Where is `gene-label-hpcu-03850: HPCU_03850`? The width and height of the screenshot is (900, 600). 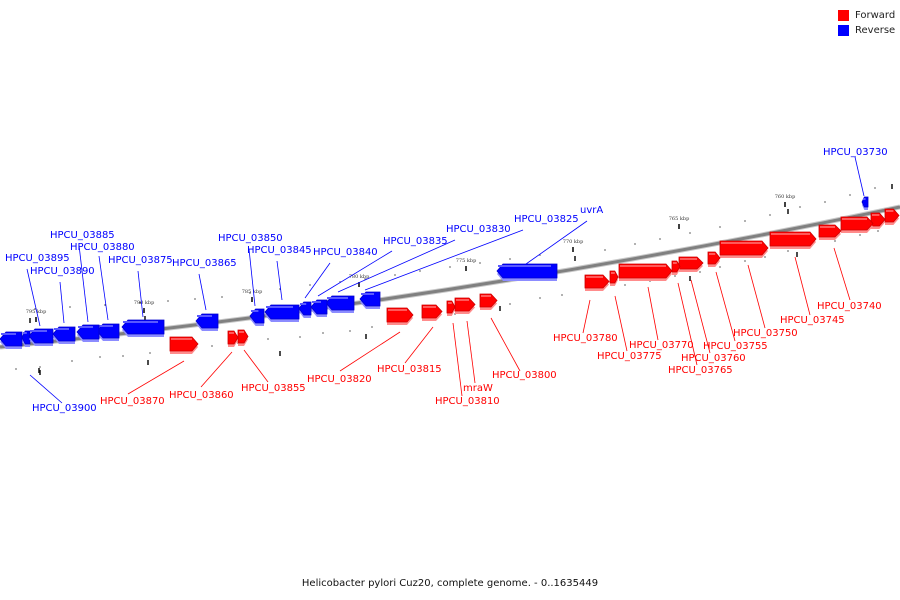 gene-label-hpcu-03850: HPCU_03850 is located at coordinates (250, 238).